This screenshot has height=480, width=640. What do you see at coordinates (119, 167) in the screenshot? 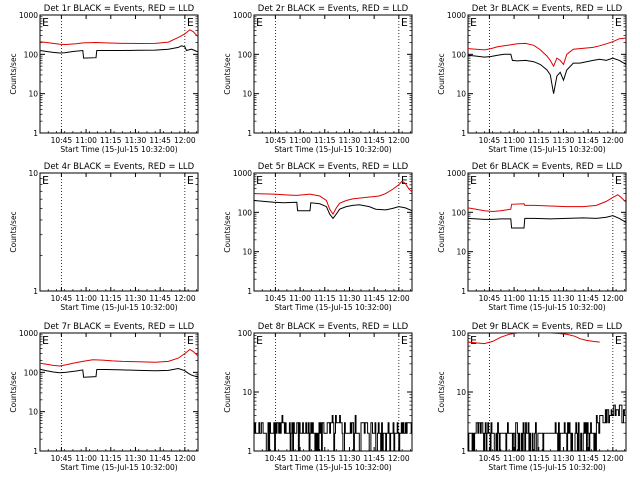
I see `panel-title: Det 4r BLACK = Events, RED = LLD` at bounding box center [119, 167].